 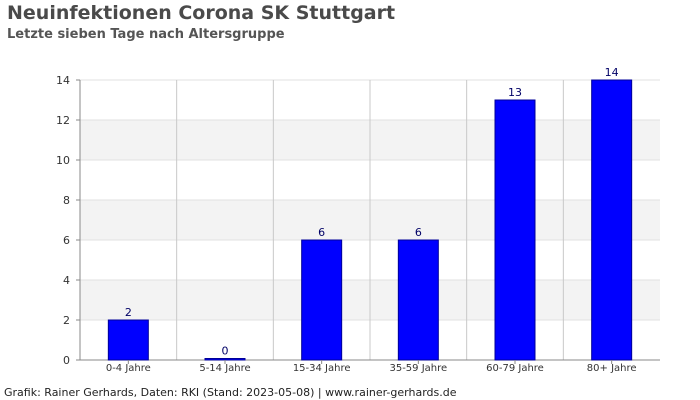 I want to click on data-label: 13, so click(x=515, y=92).